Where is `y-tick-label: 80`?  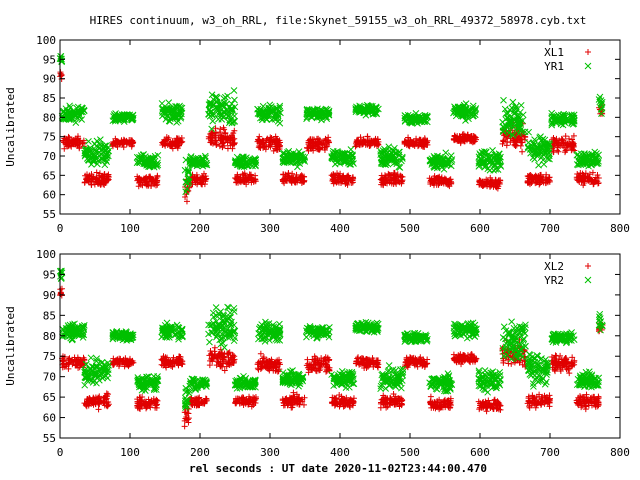
y-tick-label: 80 is located at coordinates (49, 117).